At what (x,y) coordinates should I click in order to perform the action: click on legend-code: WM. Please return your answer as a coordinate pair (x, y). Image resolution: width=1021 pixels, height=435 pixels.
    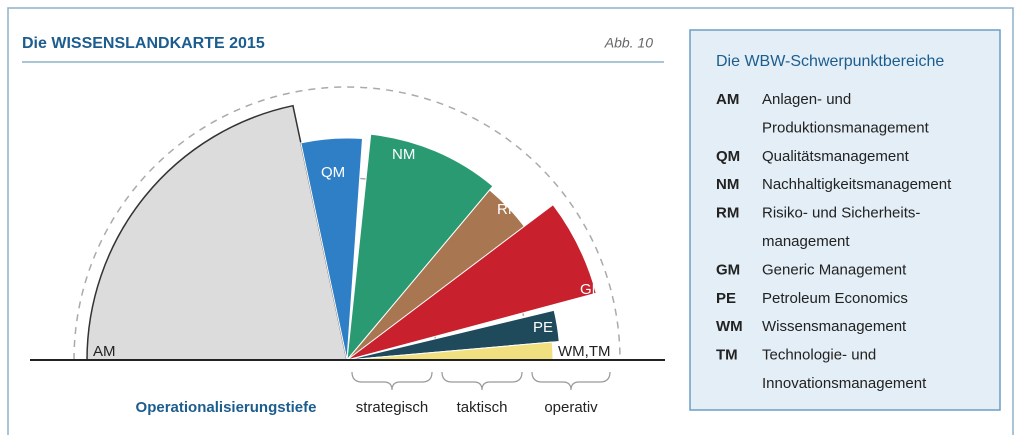
    Looking at the image, I should click on (729, 326).